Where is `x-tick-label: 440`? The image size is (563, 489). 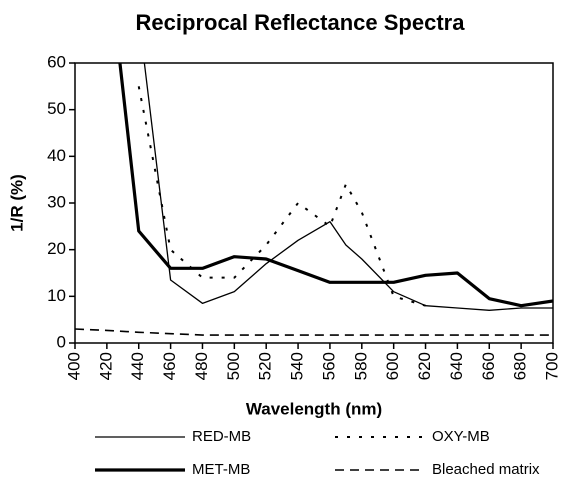
x-tick-label: 440 is located at coordinates (137, 366).